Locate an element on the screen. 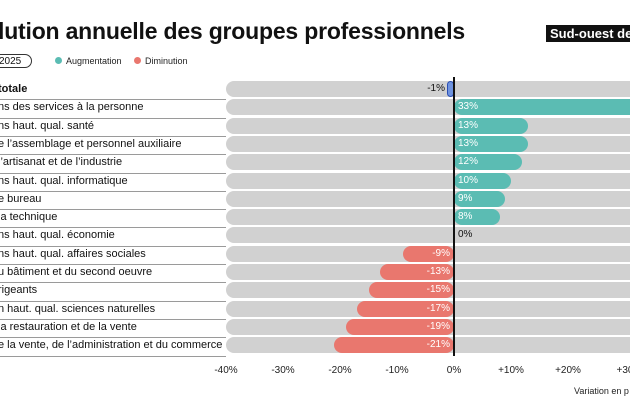 The height and width of the screenshot is (412, 630). category-label: ns haut. qual. affaires sociales is located at coordinates (73, 253).